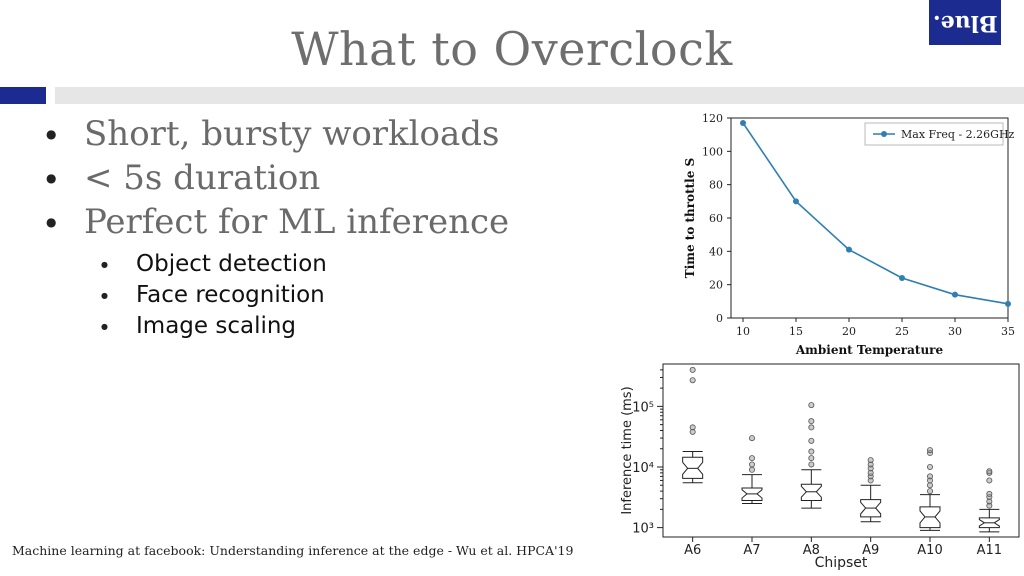  What do you see at coordinates (643, 529) in the screenshot?
I see `y-tick-label: 10³` at bounding box center [643, 529].